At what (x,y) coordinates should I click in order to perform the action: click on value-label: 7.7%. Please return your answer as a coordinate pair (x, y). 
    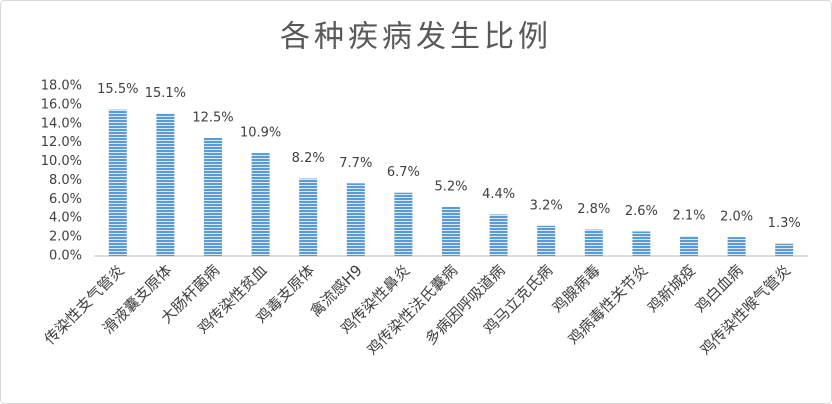
    Looking at the image, I should click on (355, 163).